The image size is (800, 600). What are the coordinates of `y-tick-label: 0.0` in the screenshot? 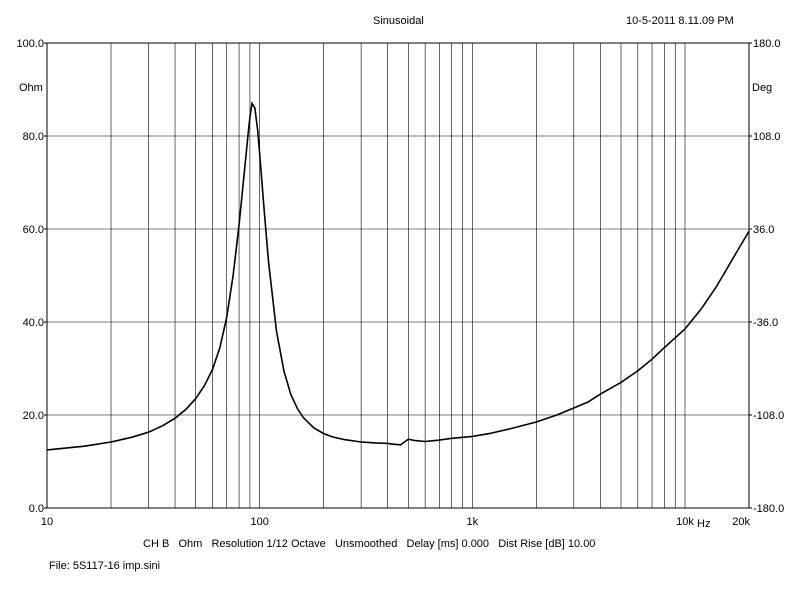 It's located at (36, 509).